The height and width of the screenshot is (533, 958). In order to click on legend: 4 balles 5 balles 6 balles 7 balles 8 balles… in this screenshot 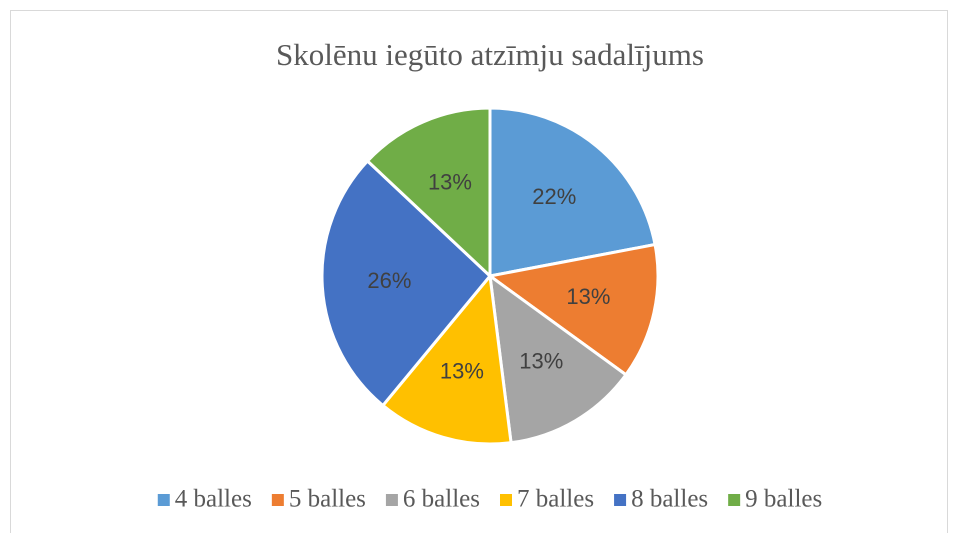, I will do `click(489, 499)`.